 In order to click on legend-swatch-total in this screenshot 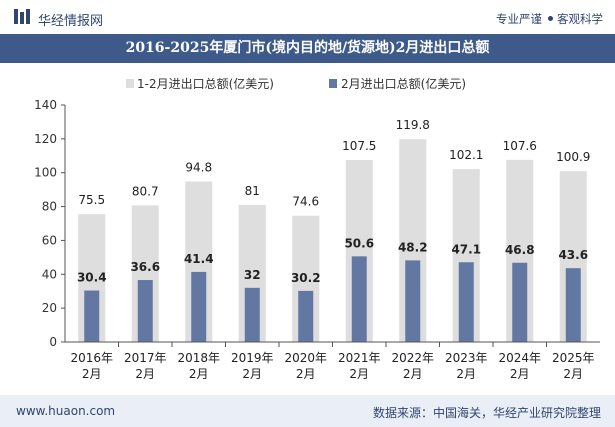, I will do `click(130, 83)`.